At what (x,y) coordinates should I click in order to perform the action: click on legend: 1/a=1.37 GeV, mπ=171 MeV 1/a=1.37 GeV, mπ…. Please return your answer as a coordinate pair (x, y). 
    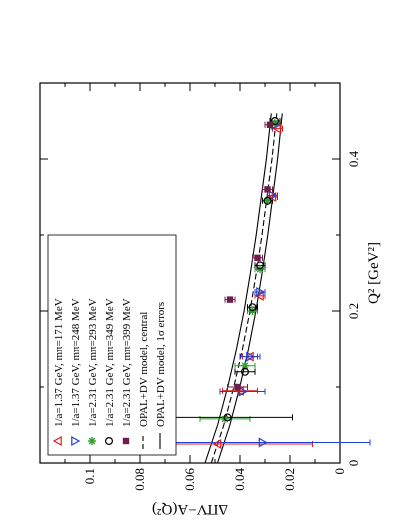
    Looking at the image, I should click on (112, 345).